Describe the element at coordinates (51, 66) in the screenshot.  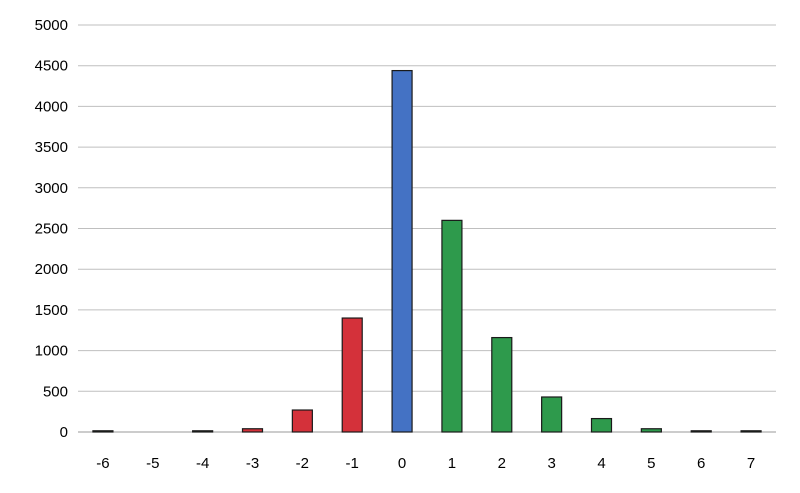
I see `y-tick-label: 4500` at that location.